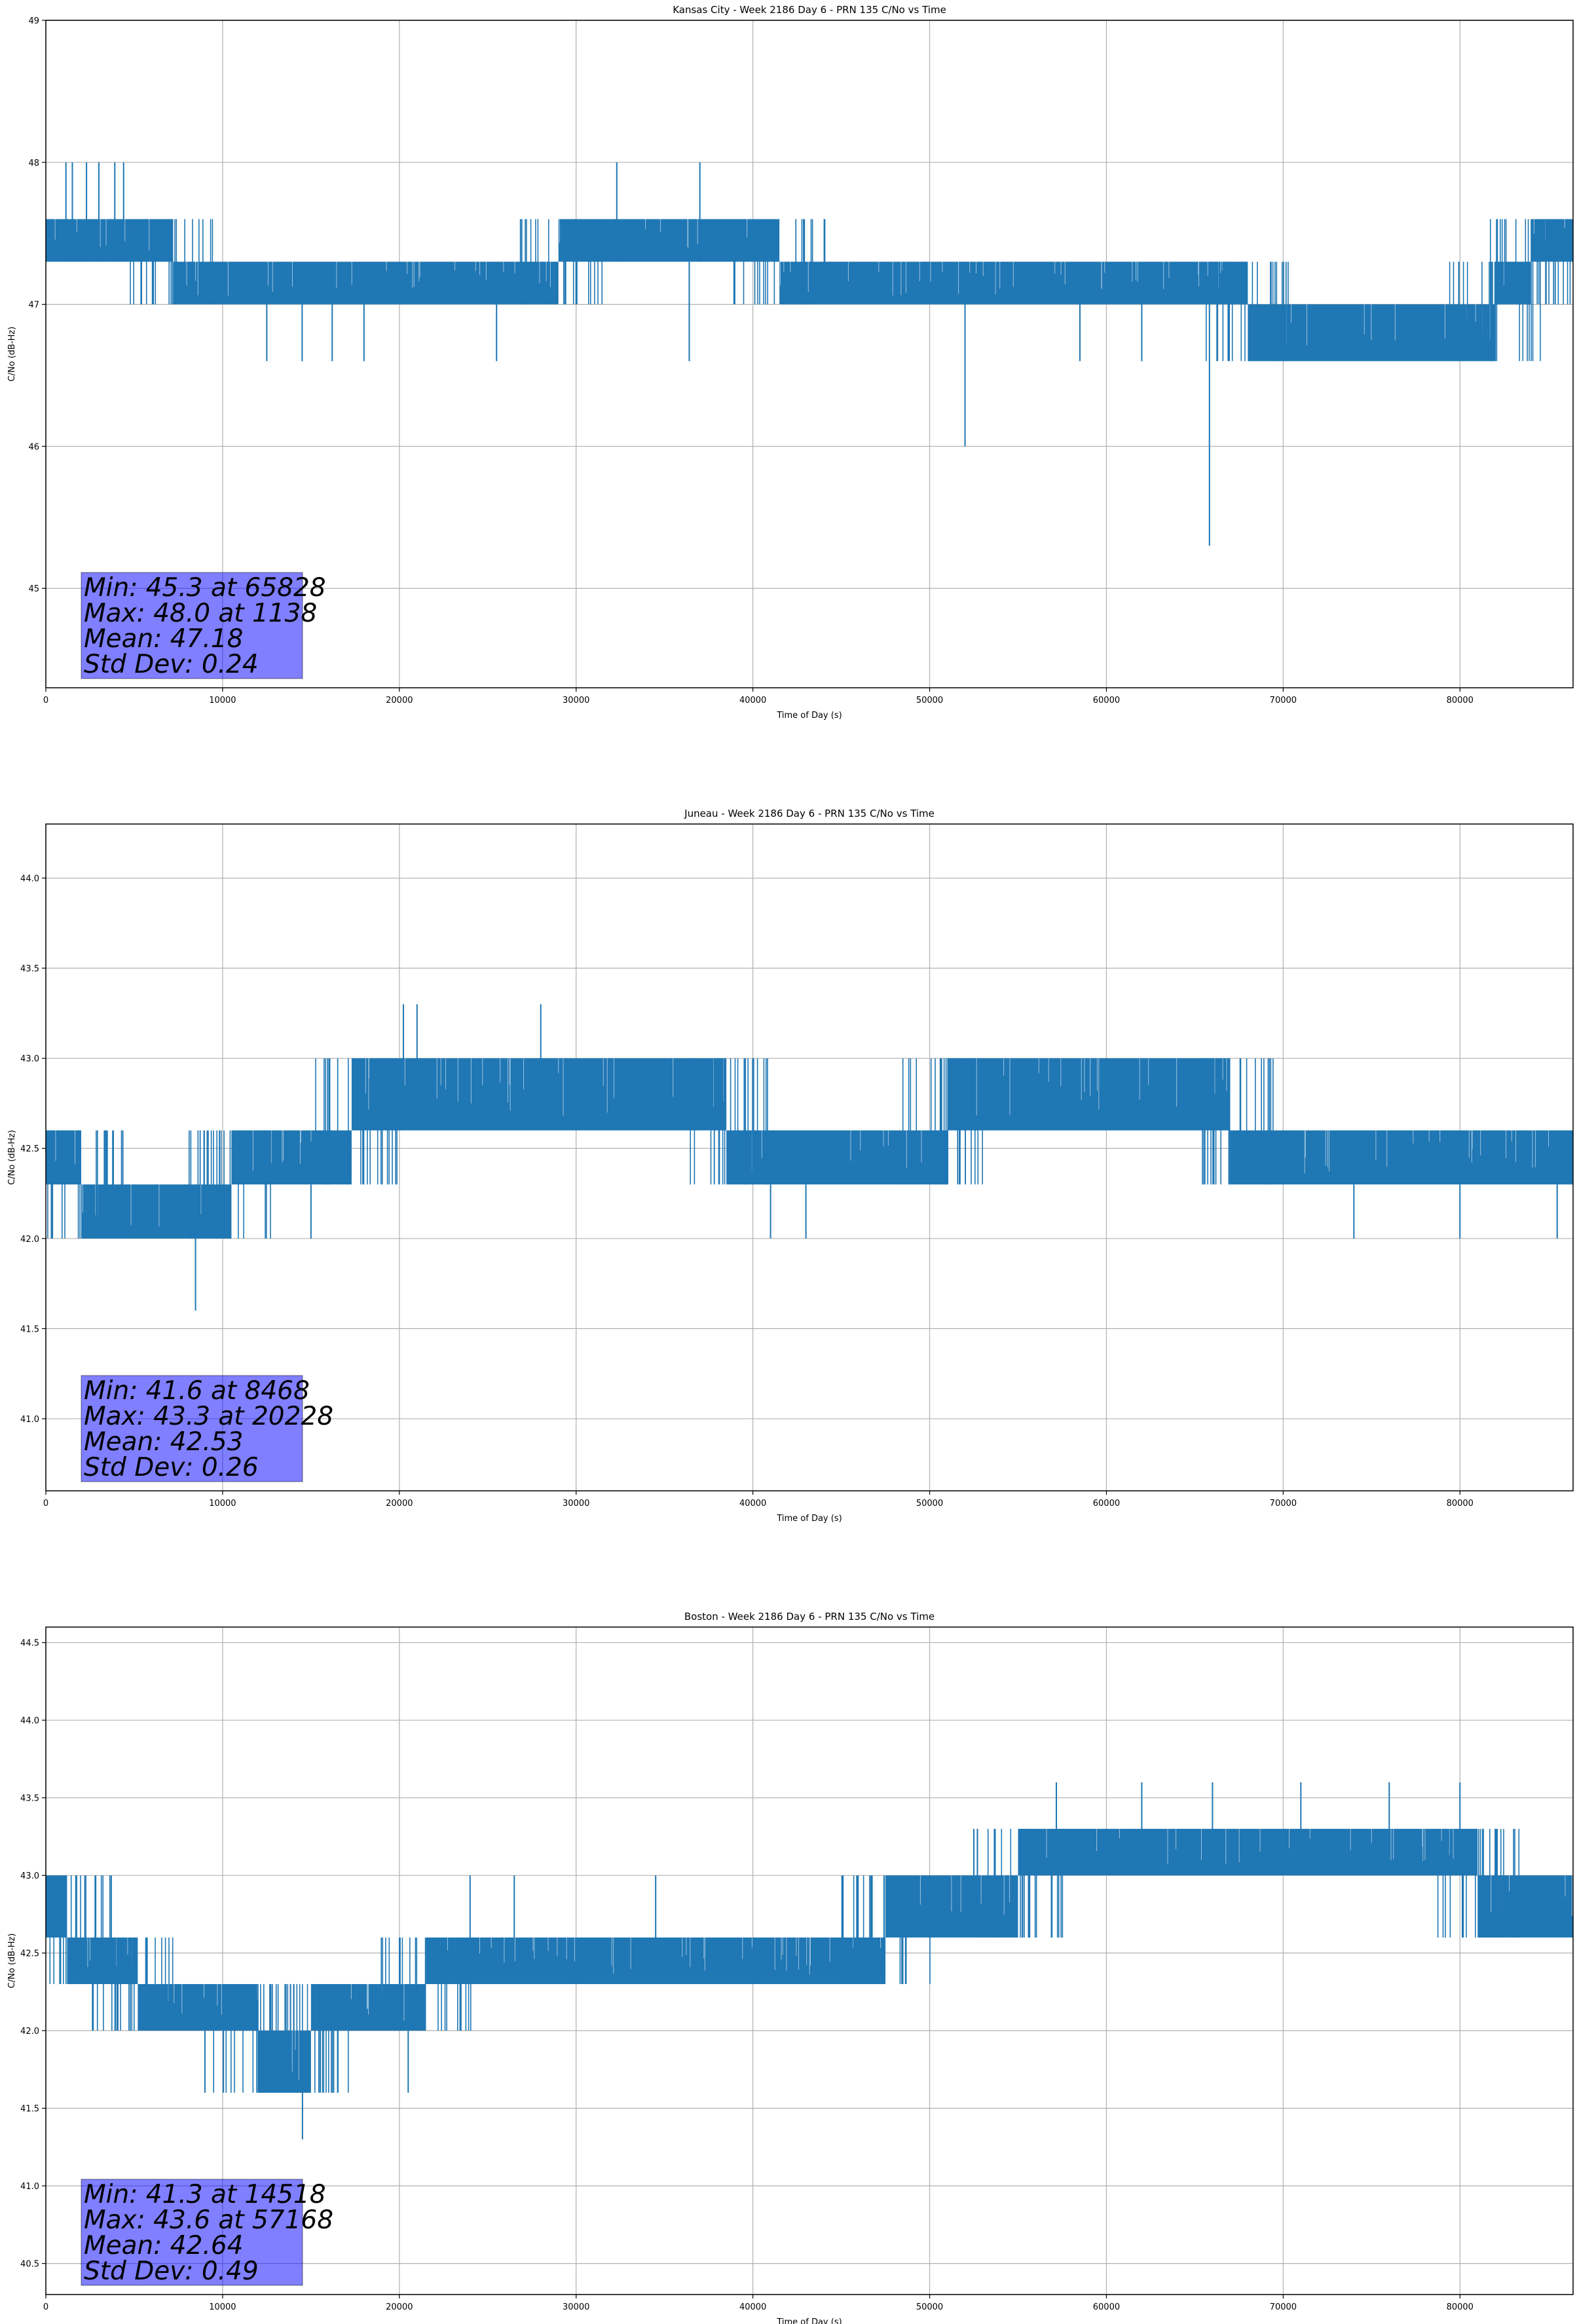 The width and height of the screenshot is (1577, 2324). Describe the element at coordinates (33, 21) in the screenshot. I see `y-tick-label: 49` at that location.